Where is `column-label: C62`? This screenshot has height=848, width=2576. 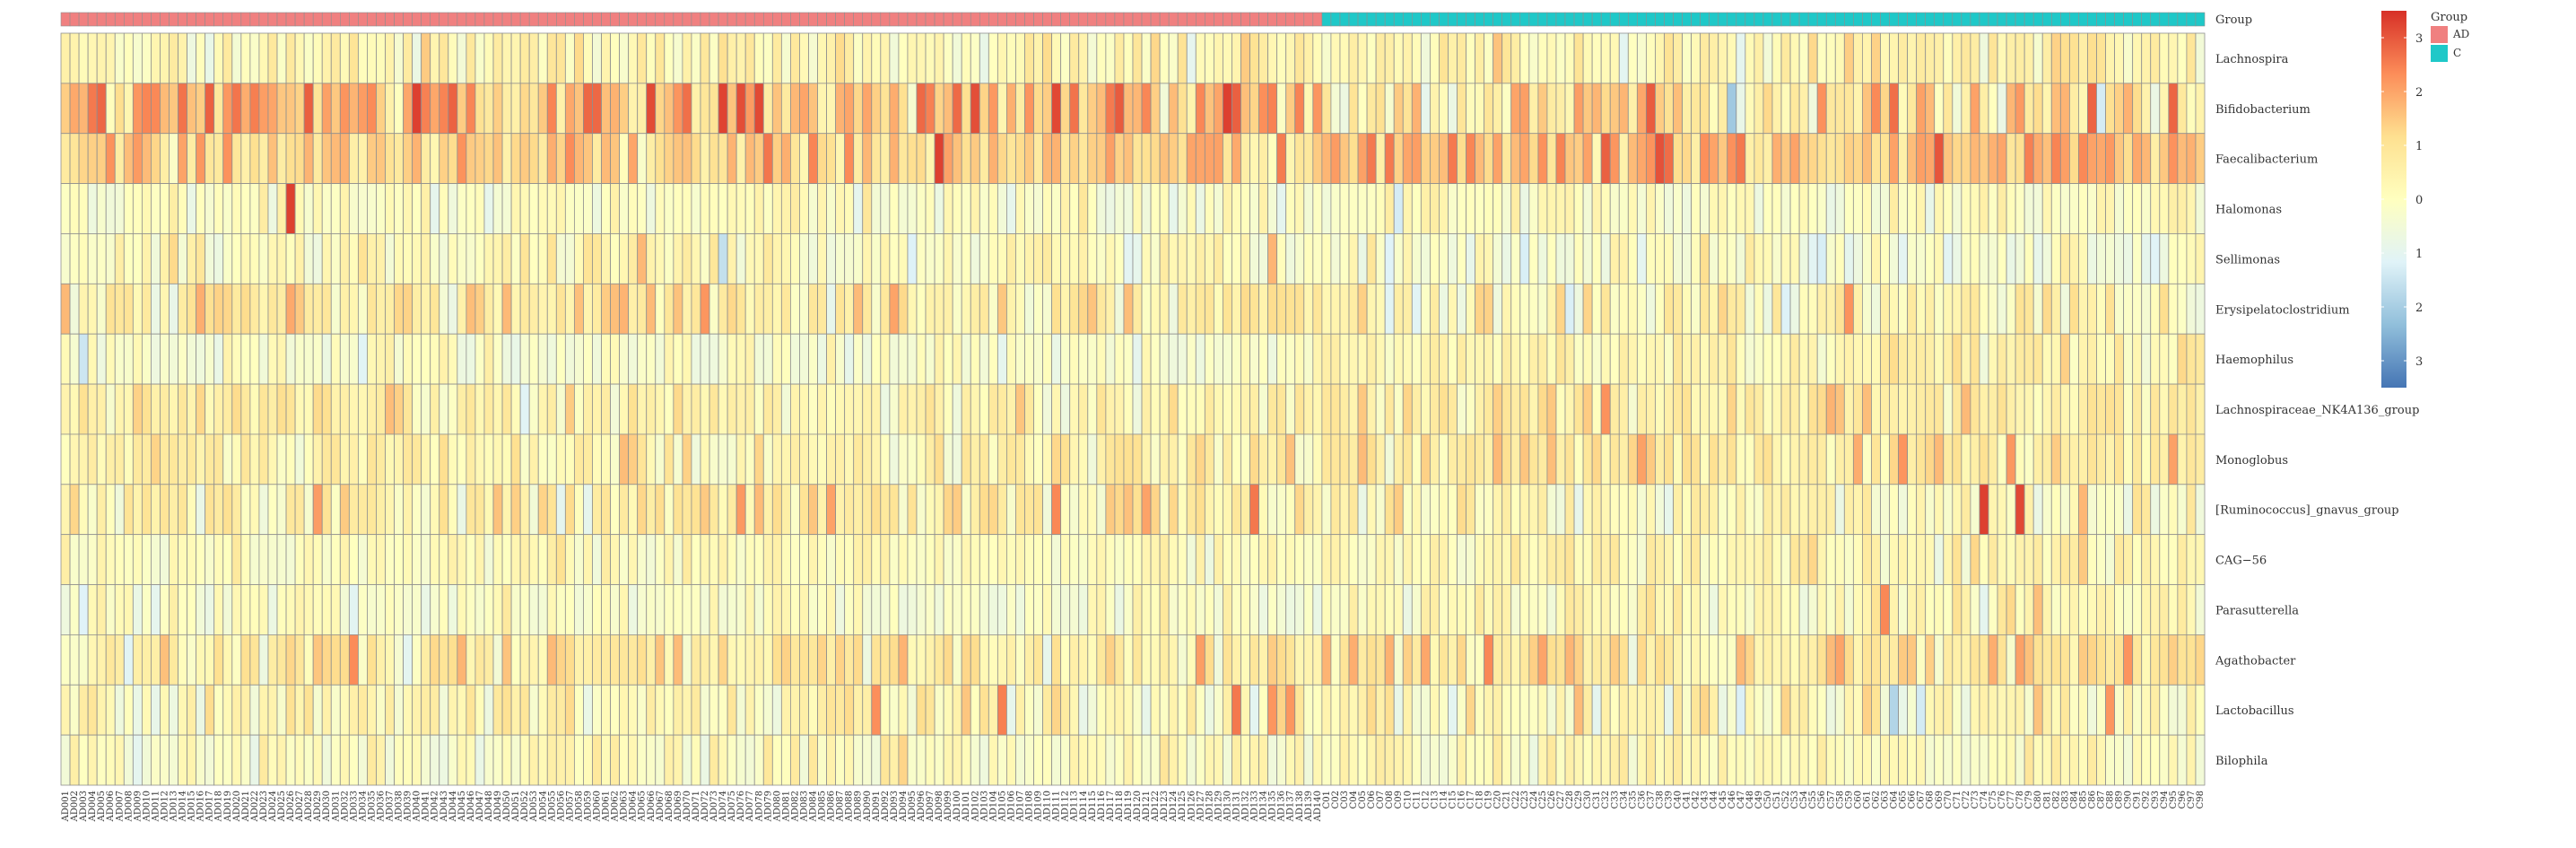 column-label: C62 is located at coordinates (1876, 800).